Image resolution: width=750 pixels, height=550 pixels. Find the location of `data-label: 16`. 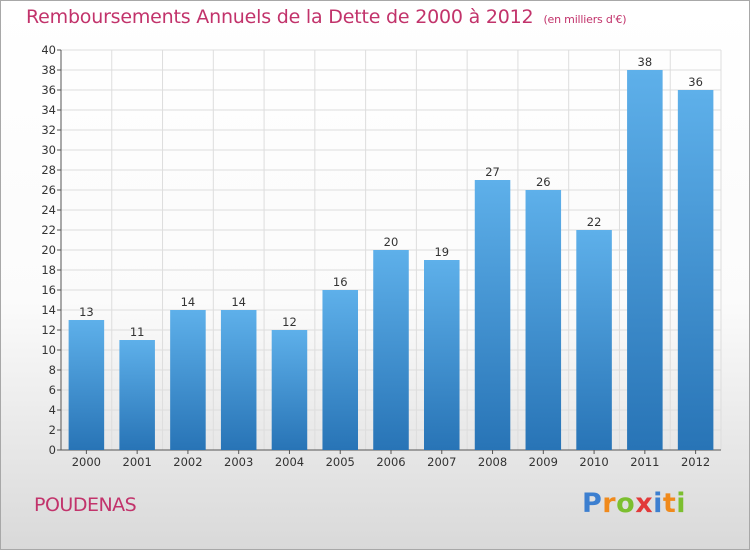

data-label: 16 is located at coordinates (340, 282).